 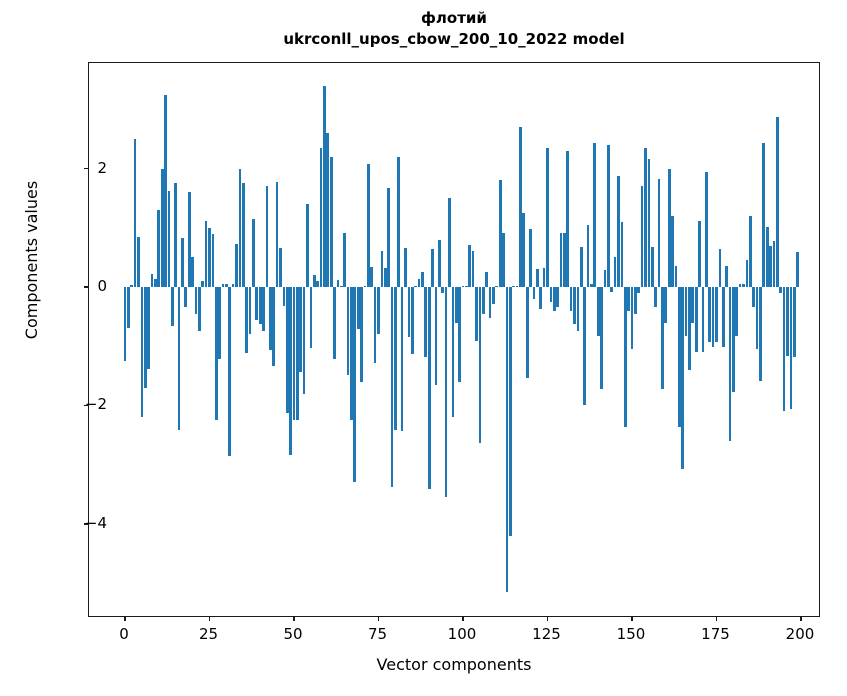 I want to click on x-tick-label: 50, so click(x=293, y=634).